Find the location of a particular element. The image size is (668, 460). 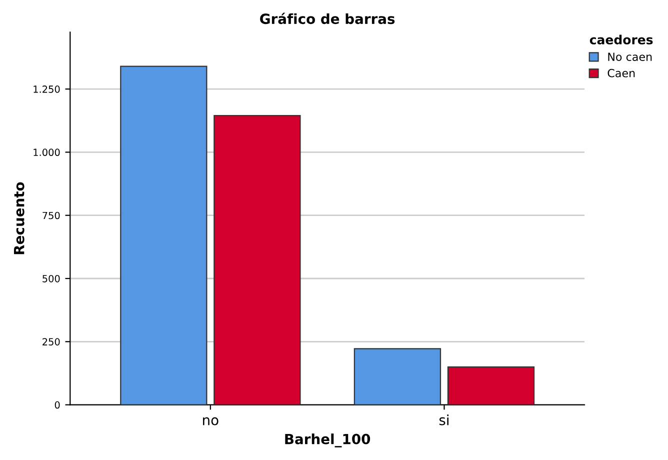

x-axis-title: Barhel_100 is located at coordinates (327, 441).